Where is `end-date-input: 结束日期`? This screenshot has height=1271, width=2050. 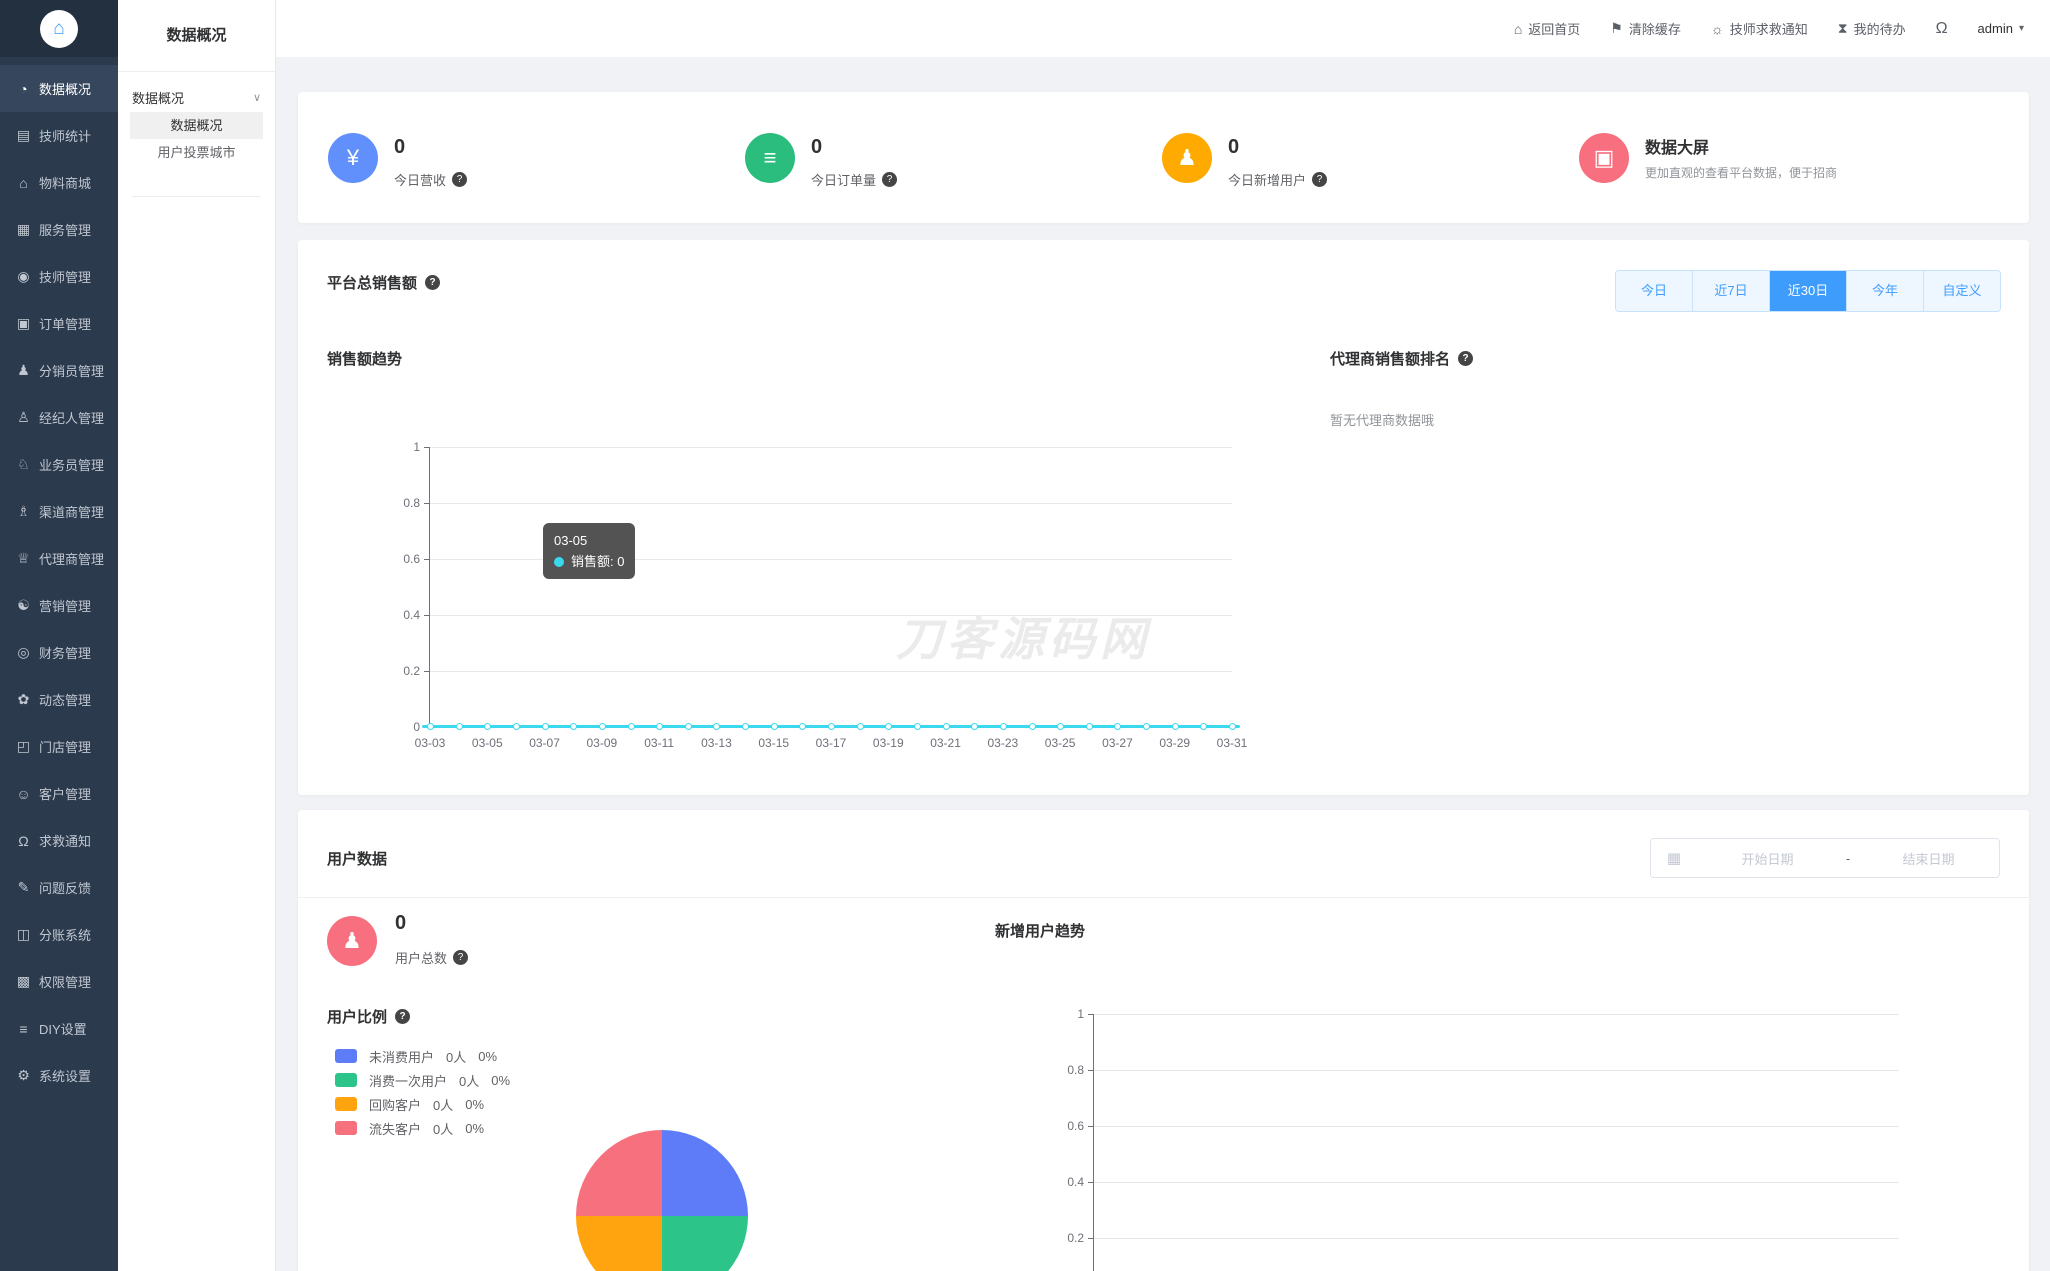 end-date-input: 结束日期 is located at coordinates (1928, 859).